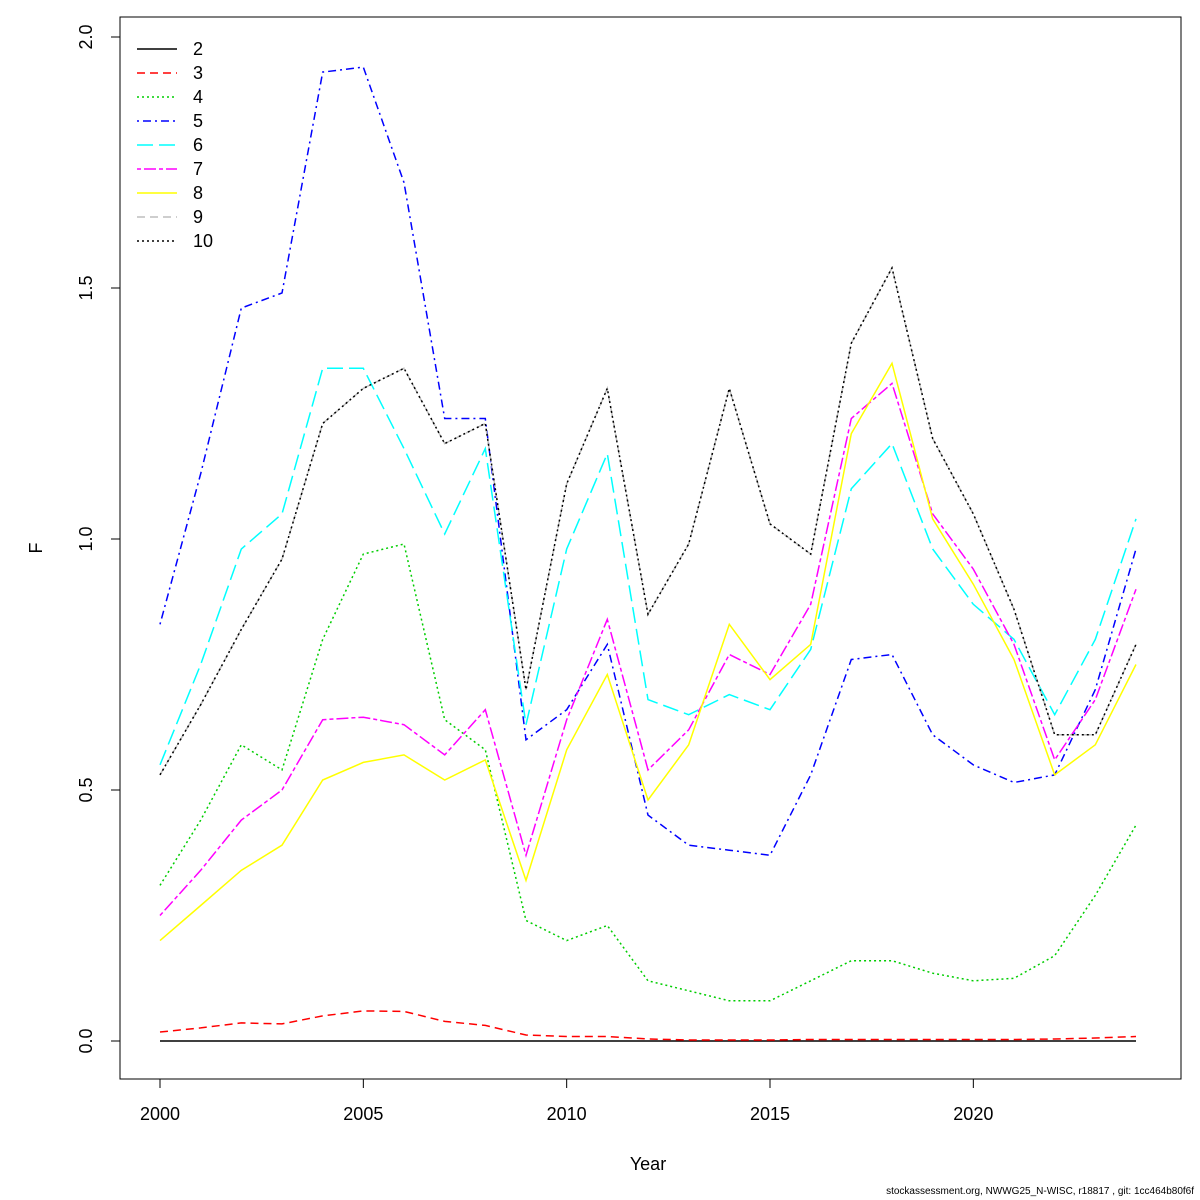 The height and width of the screenshot is (1200, 1200). I want to click on legend-label-7: 7, so click(198, 169).